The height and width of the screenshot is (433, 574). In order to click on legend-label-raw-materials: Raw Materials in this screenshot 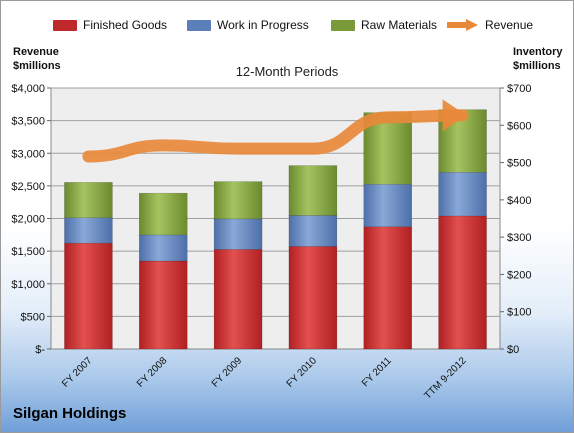, I will do `click(399, 25)`.